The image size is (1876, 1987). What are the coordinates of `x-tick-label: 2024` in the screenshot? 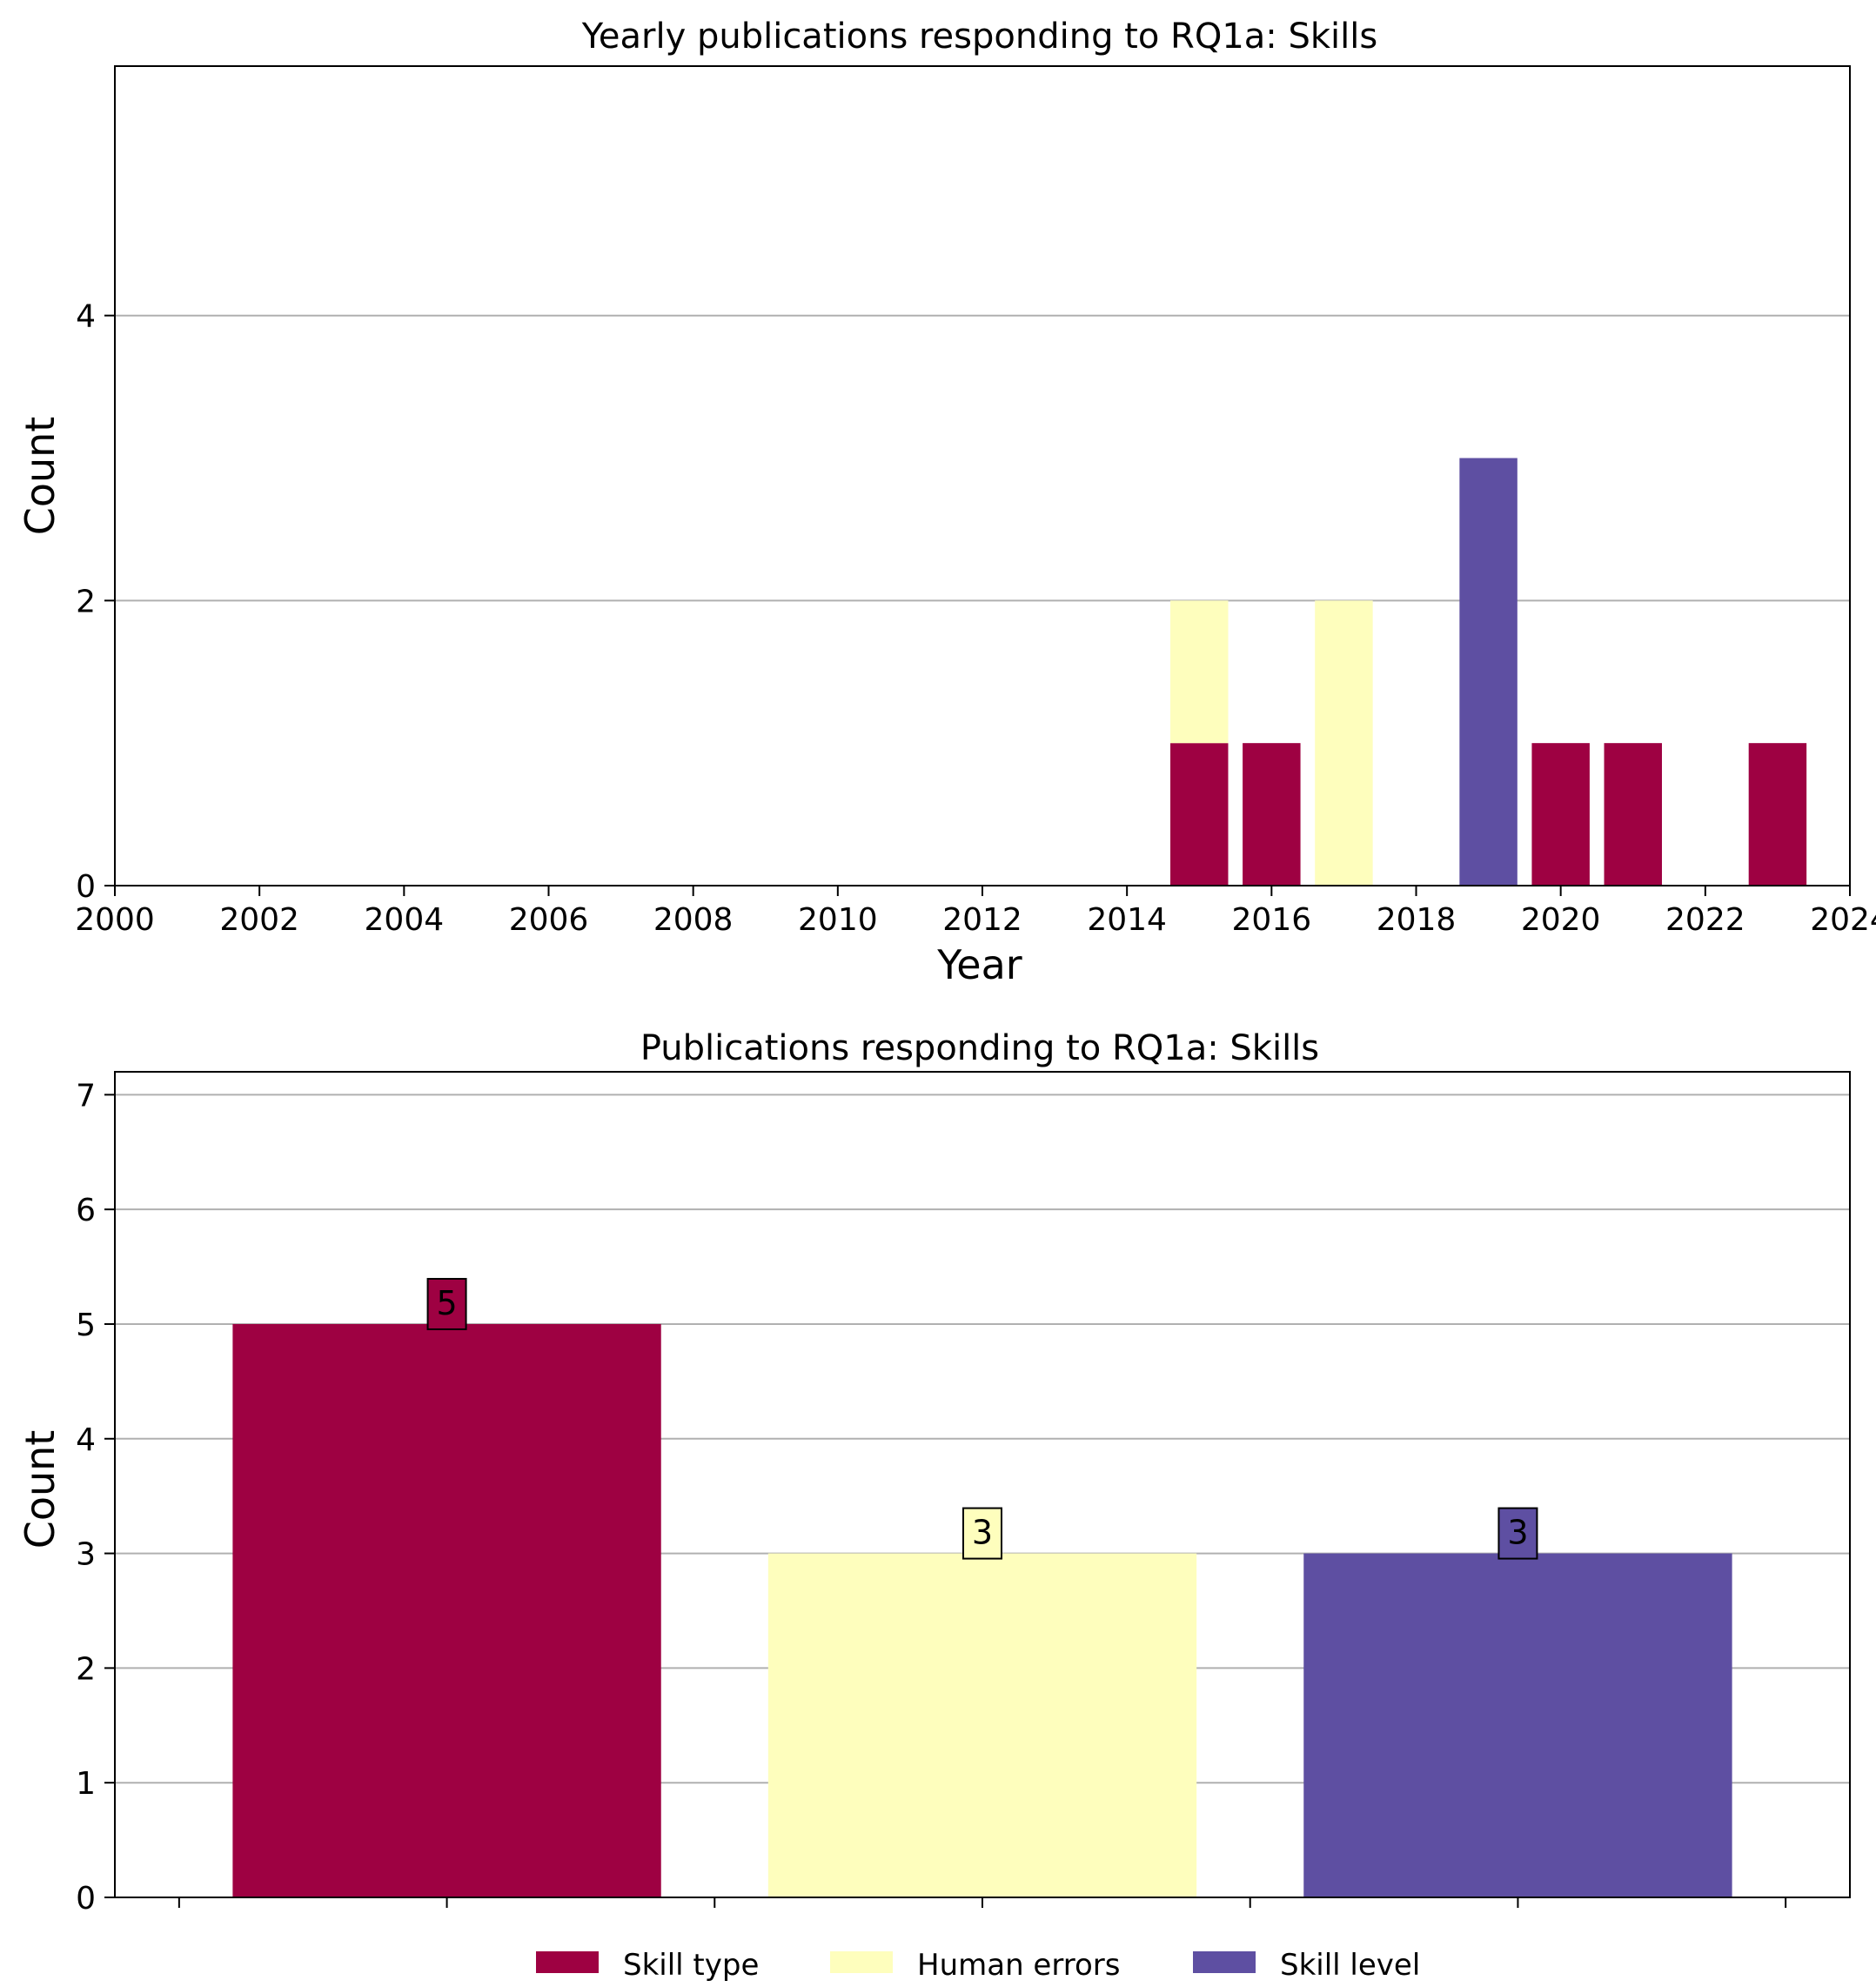 It's located at (1843, 920).